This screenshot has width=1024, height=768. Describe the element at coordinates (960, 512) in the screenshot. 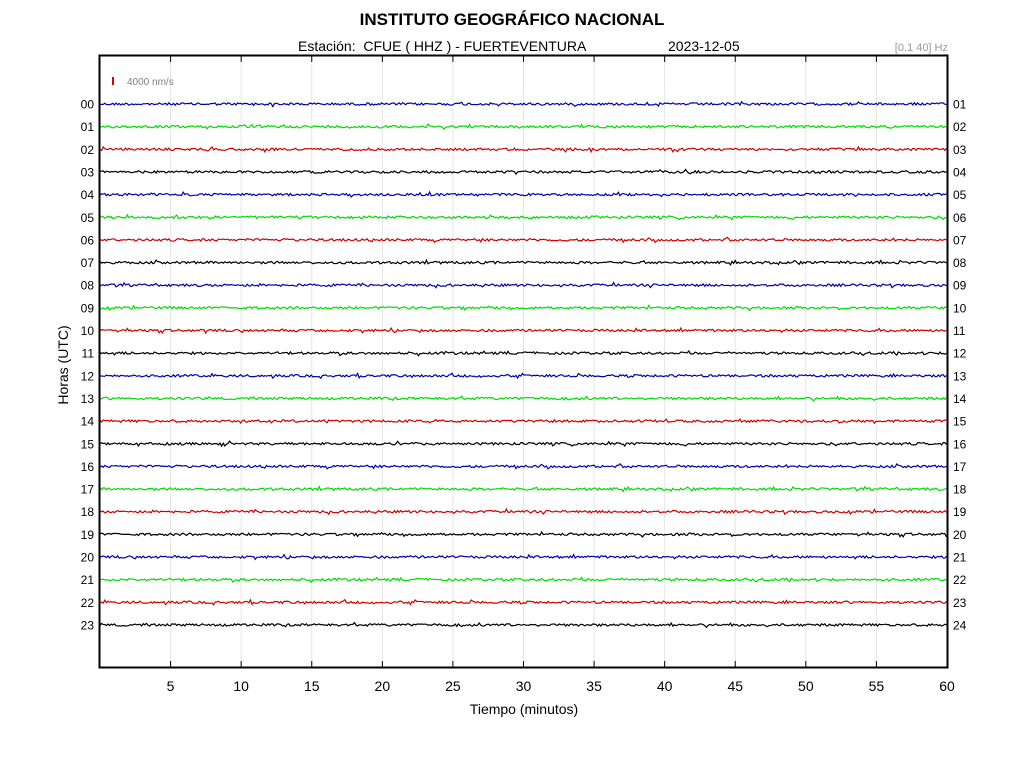

I see `hour-label-right: 19` at that location.